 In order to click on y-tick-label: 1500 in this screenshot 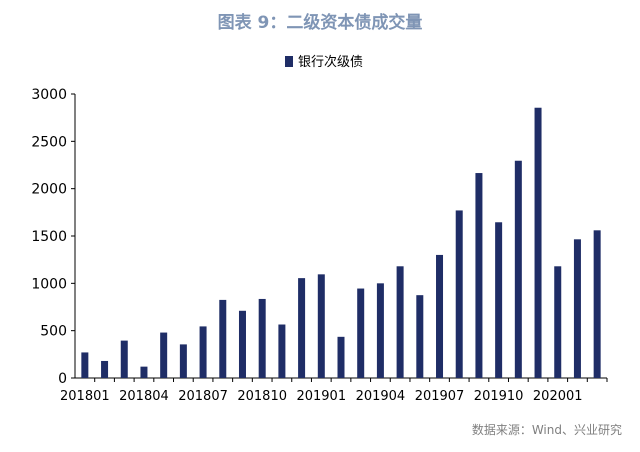, I will do `click(49, 237)`.